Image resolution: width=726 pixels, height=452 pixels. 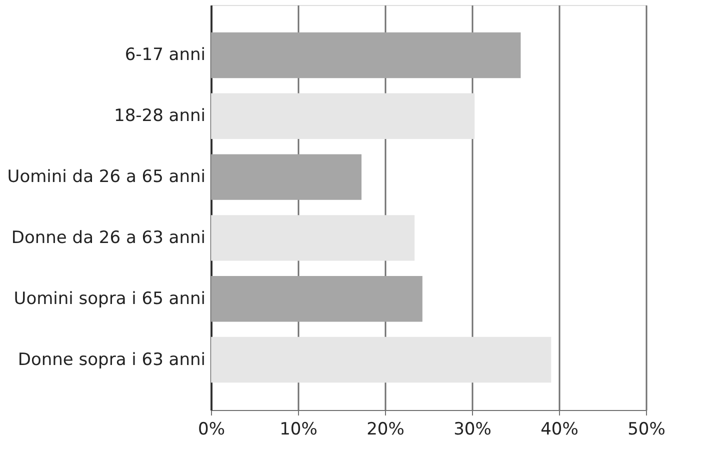 I want to click on y-tick-label: 6-17 anni, so click(x=165, y=55).